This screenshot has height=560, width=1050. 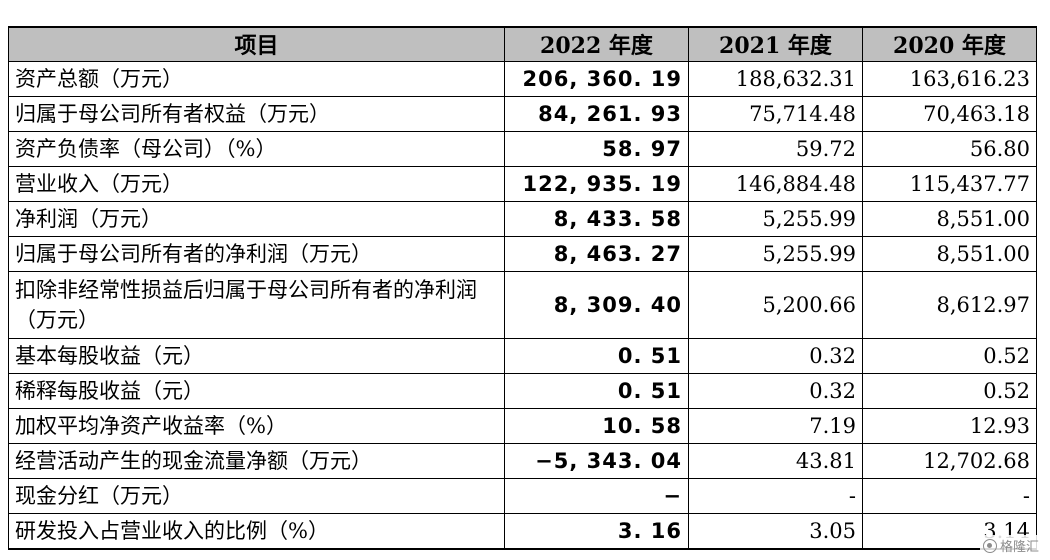 I want to click on table-row: 加权平均净资产收益率（%） 10. 58 7.19 12.93, so click(x=522, y=425).